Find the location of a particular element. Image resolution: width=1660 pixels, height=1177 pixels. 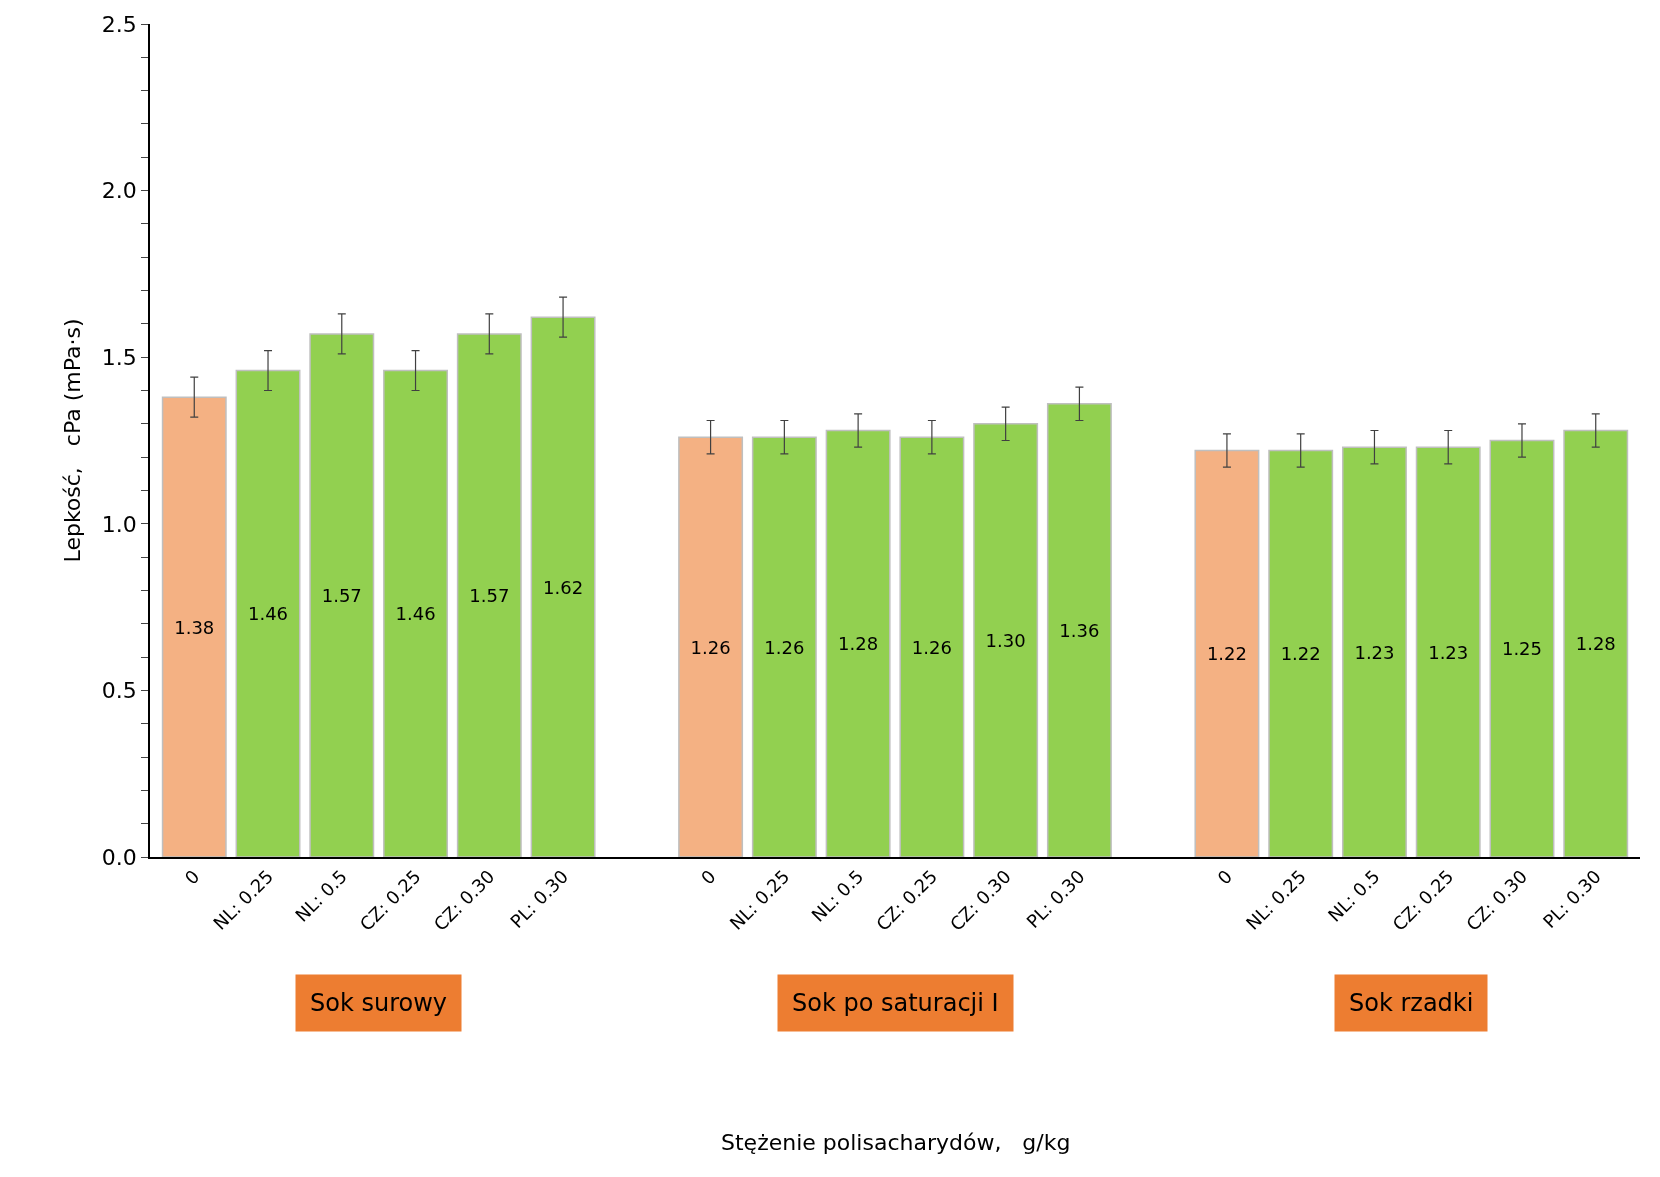

y-tick-label: 2.0 is located at coordinates (119, 191).